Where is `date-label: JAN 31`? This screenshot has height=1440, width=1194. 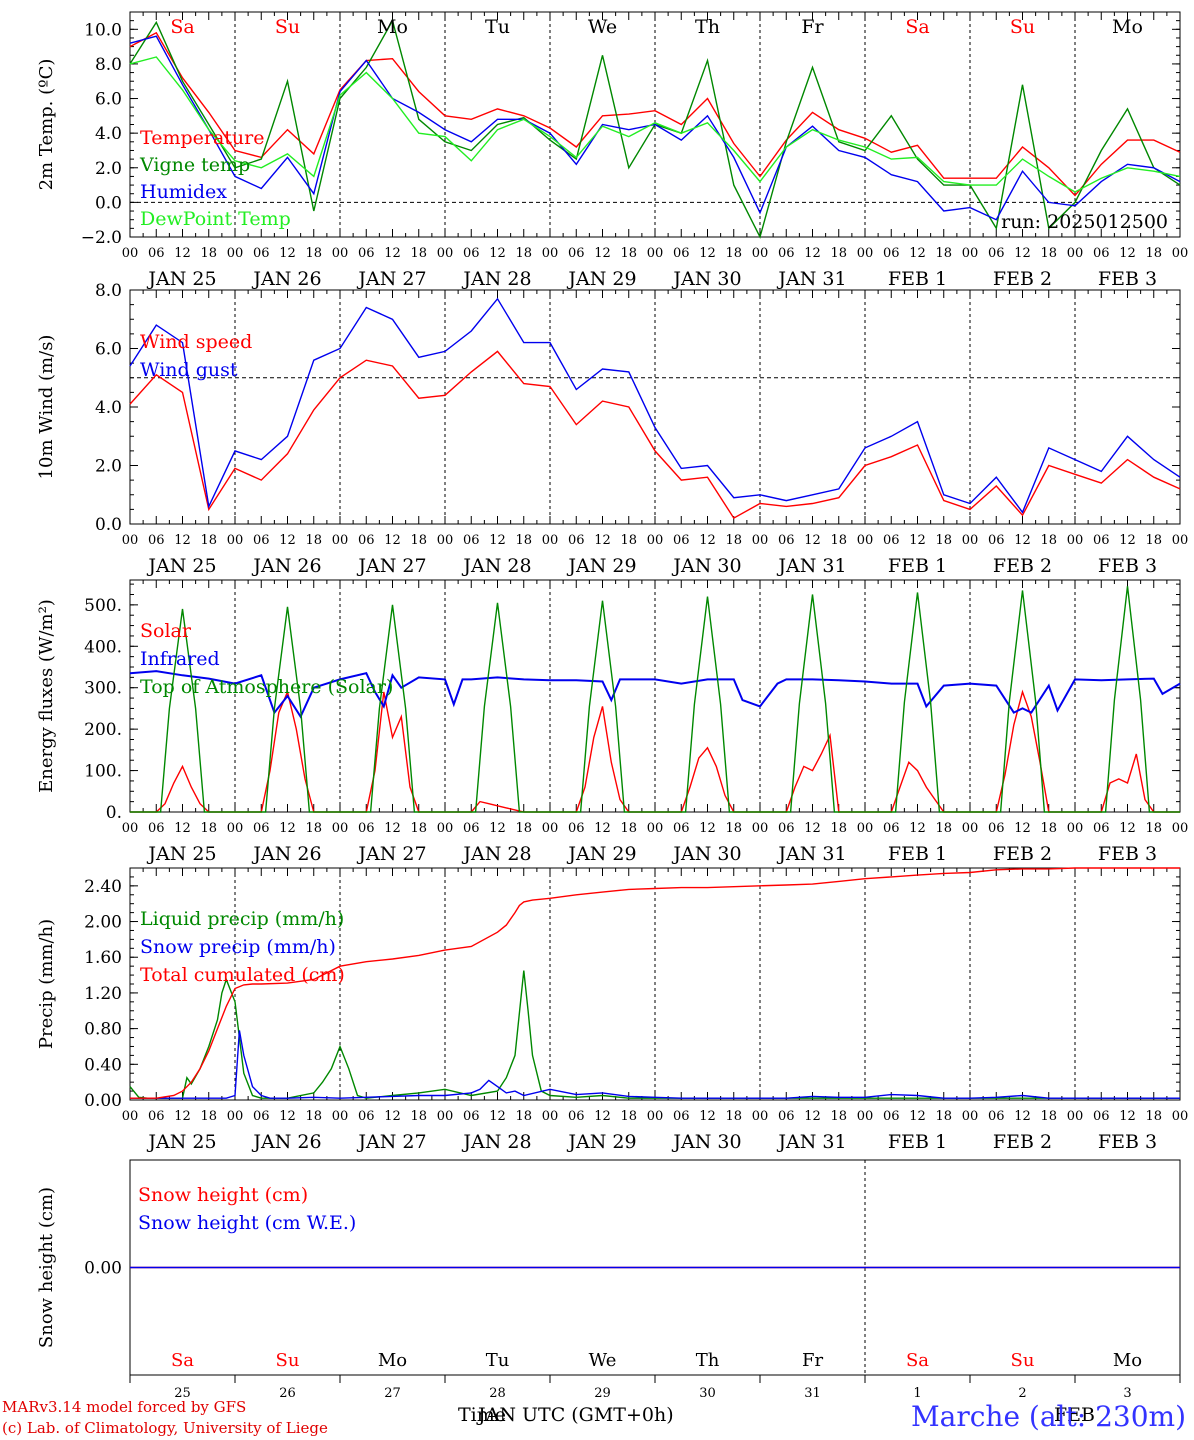 date-label: JAN 31 is located at coordinates (811, 566).